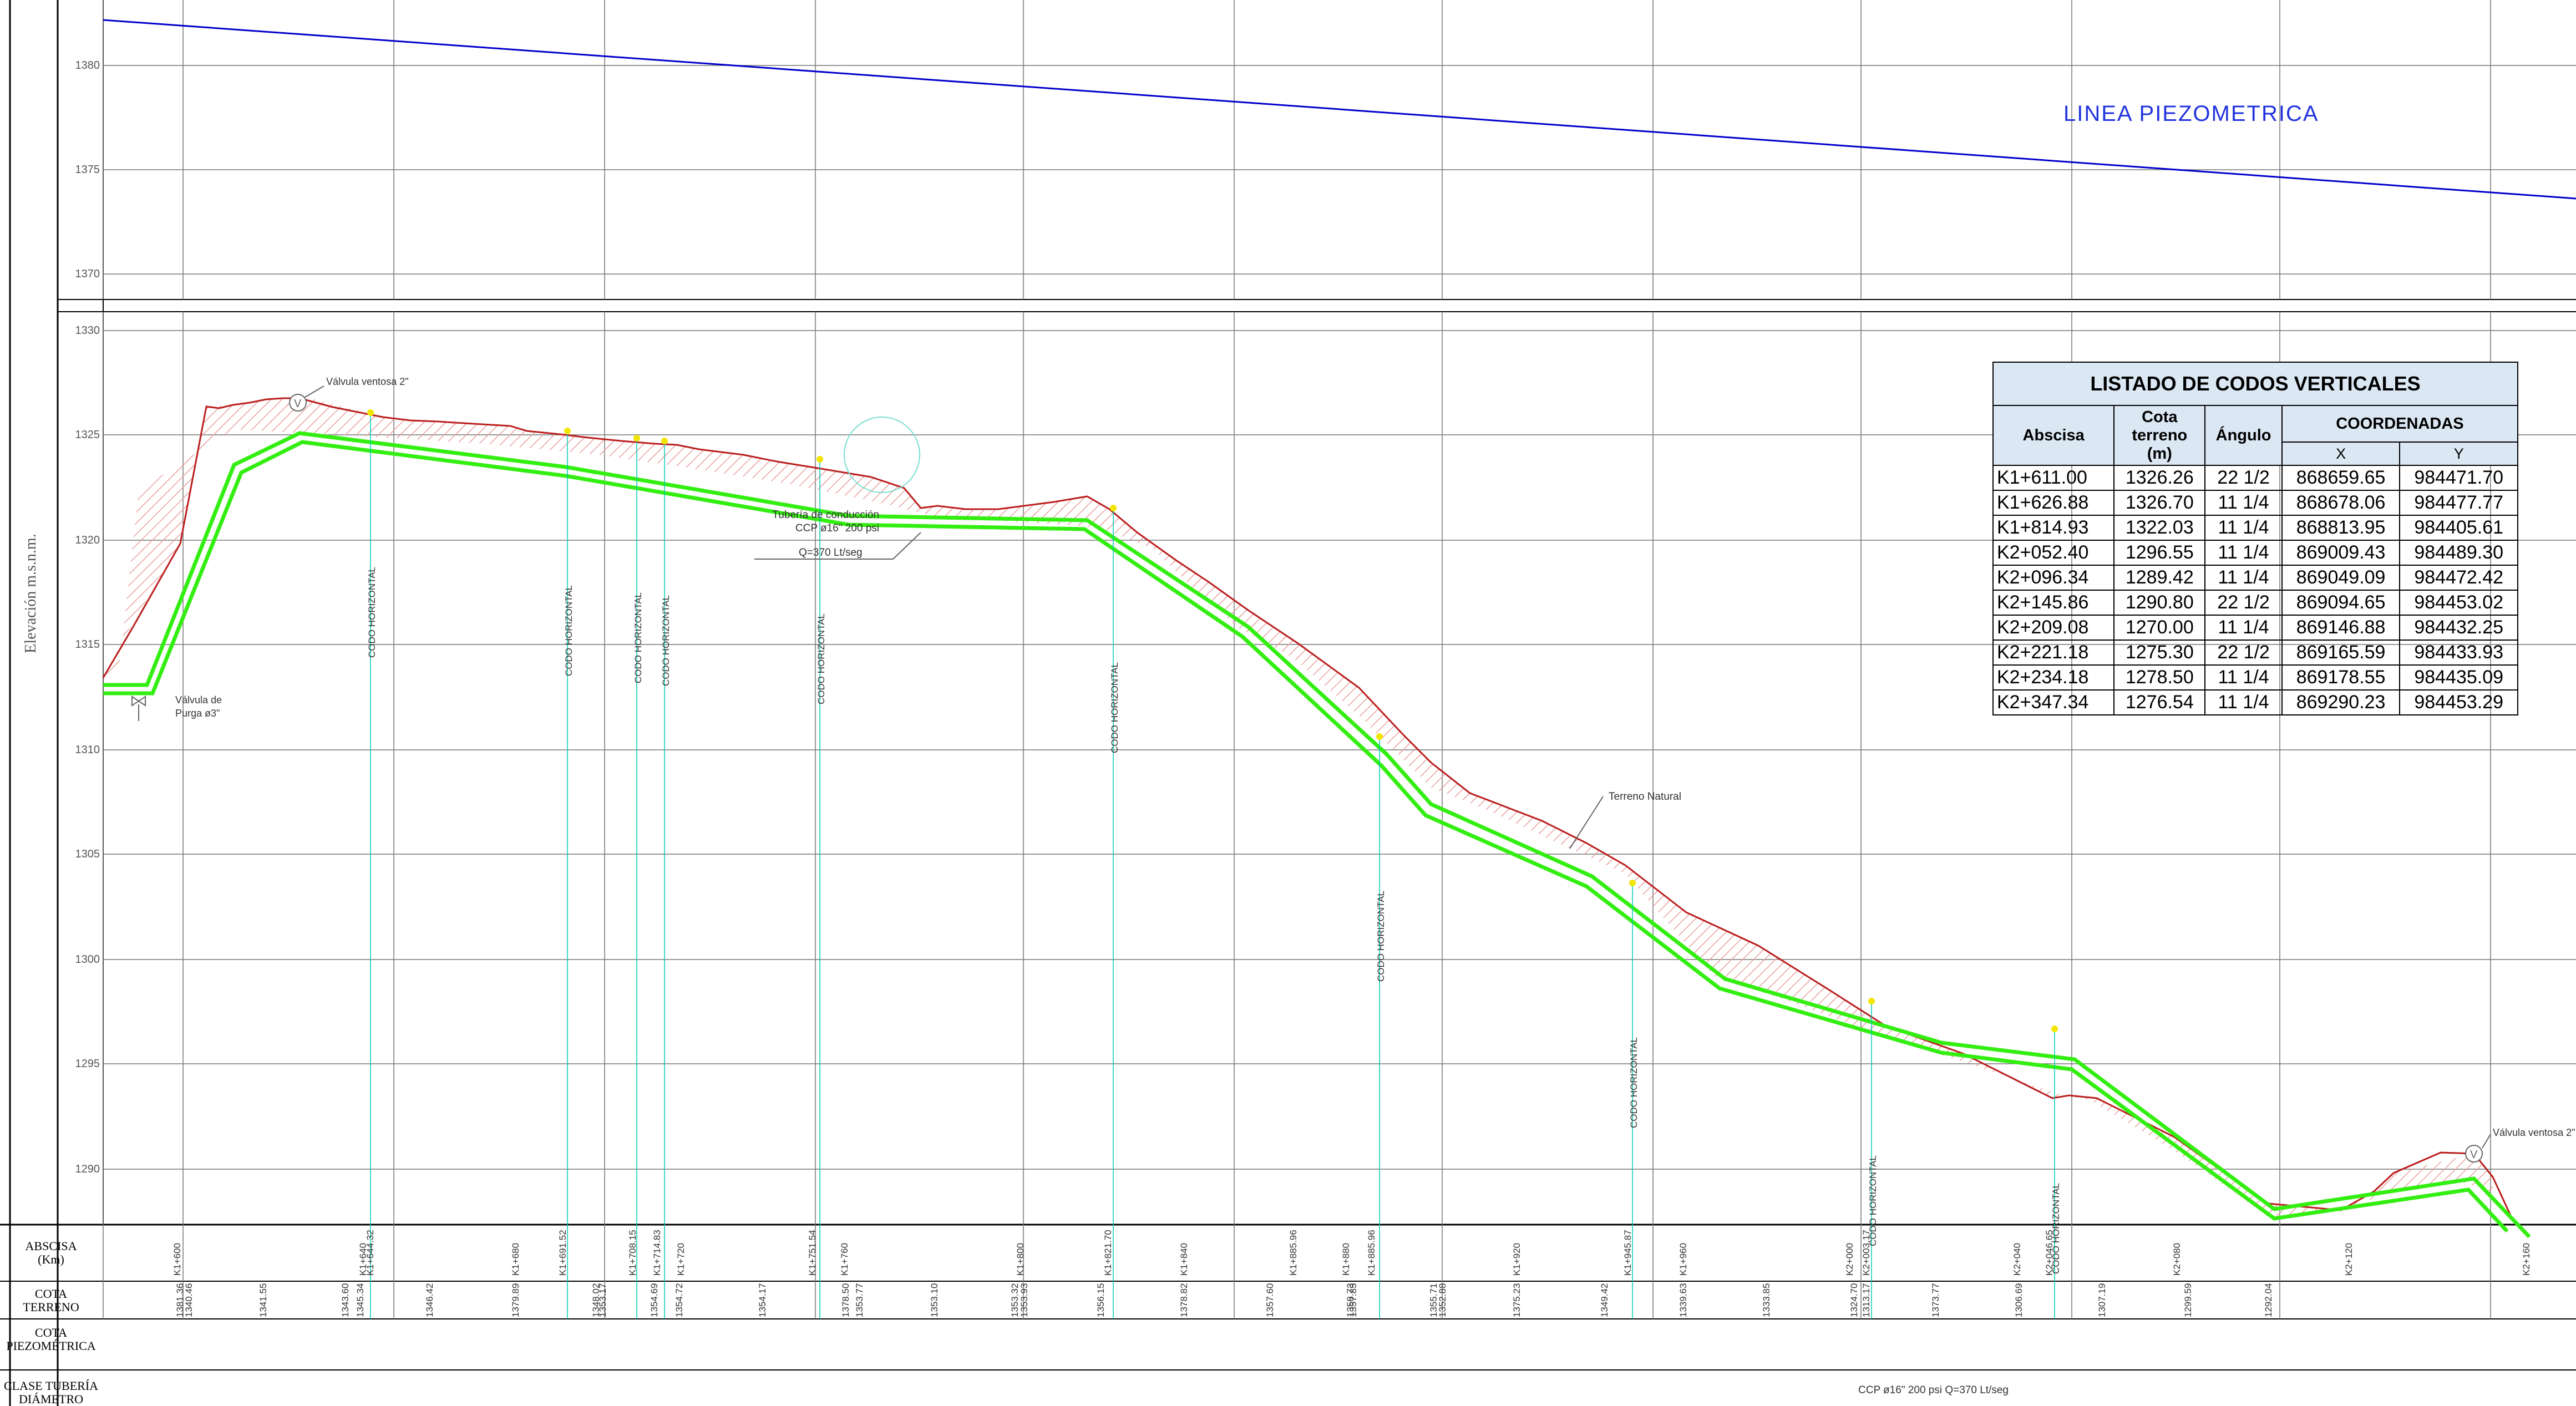 This screenshot has width=2576, height=1406. I want to click on cota-value: 1357.85, so click(1353, 1300).